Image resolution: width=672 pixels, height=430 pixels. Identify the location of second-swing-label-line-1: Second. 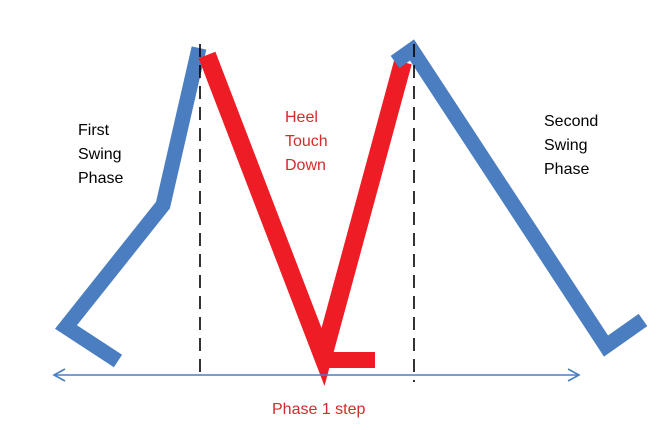
(571, 121).